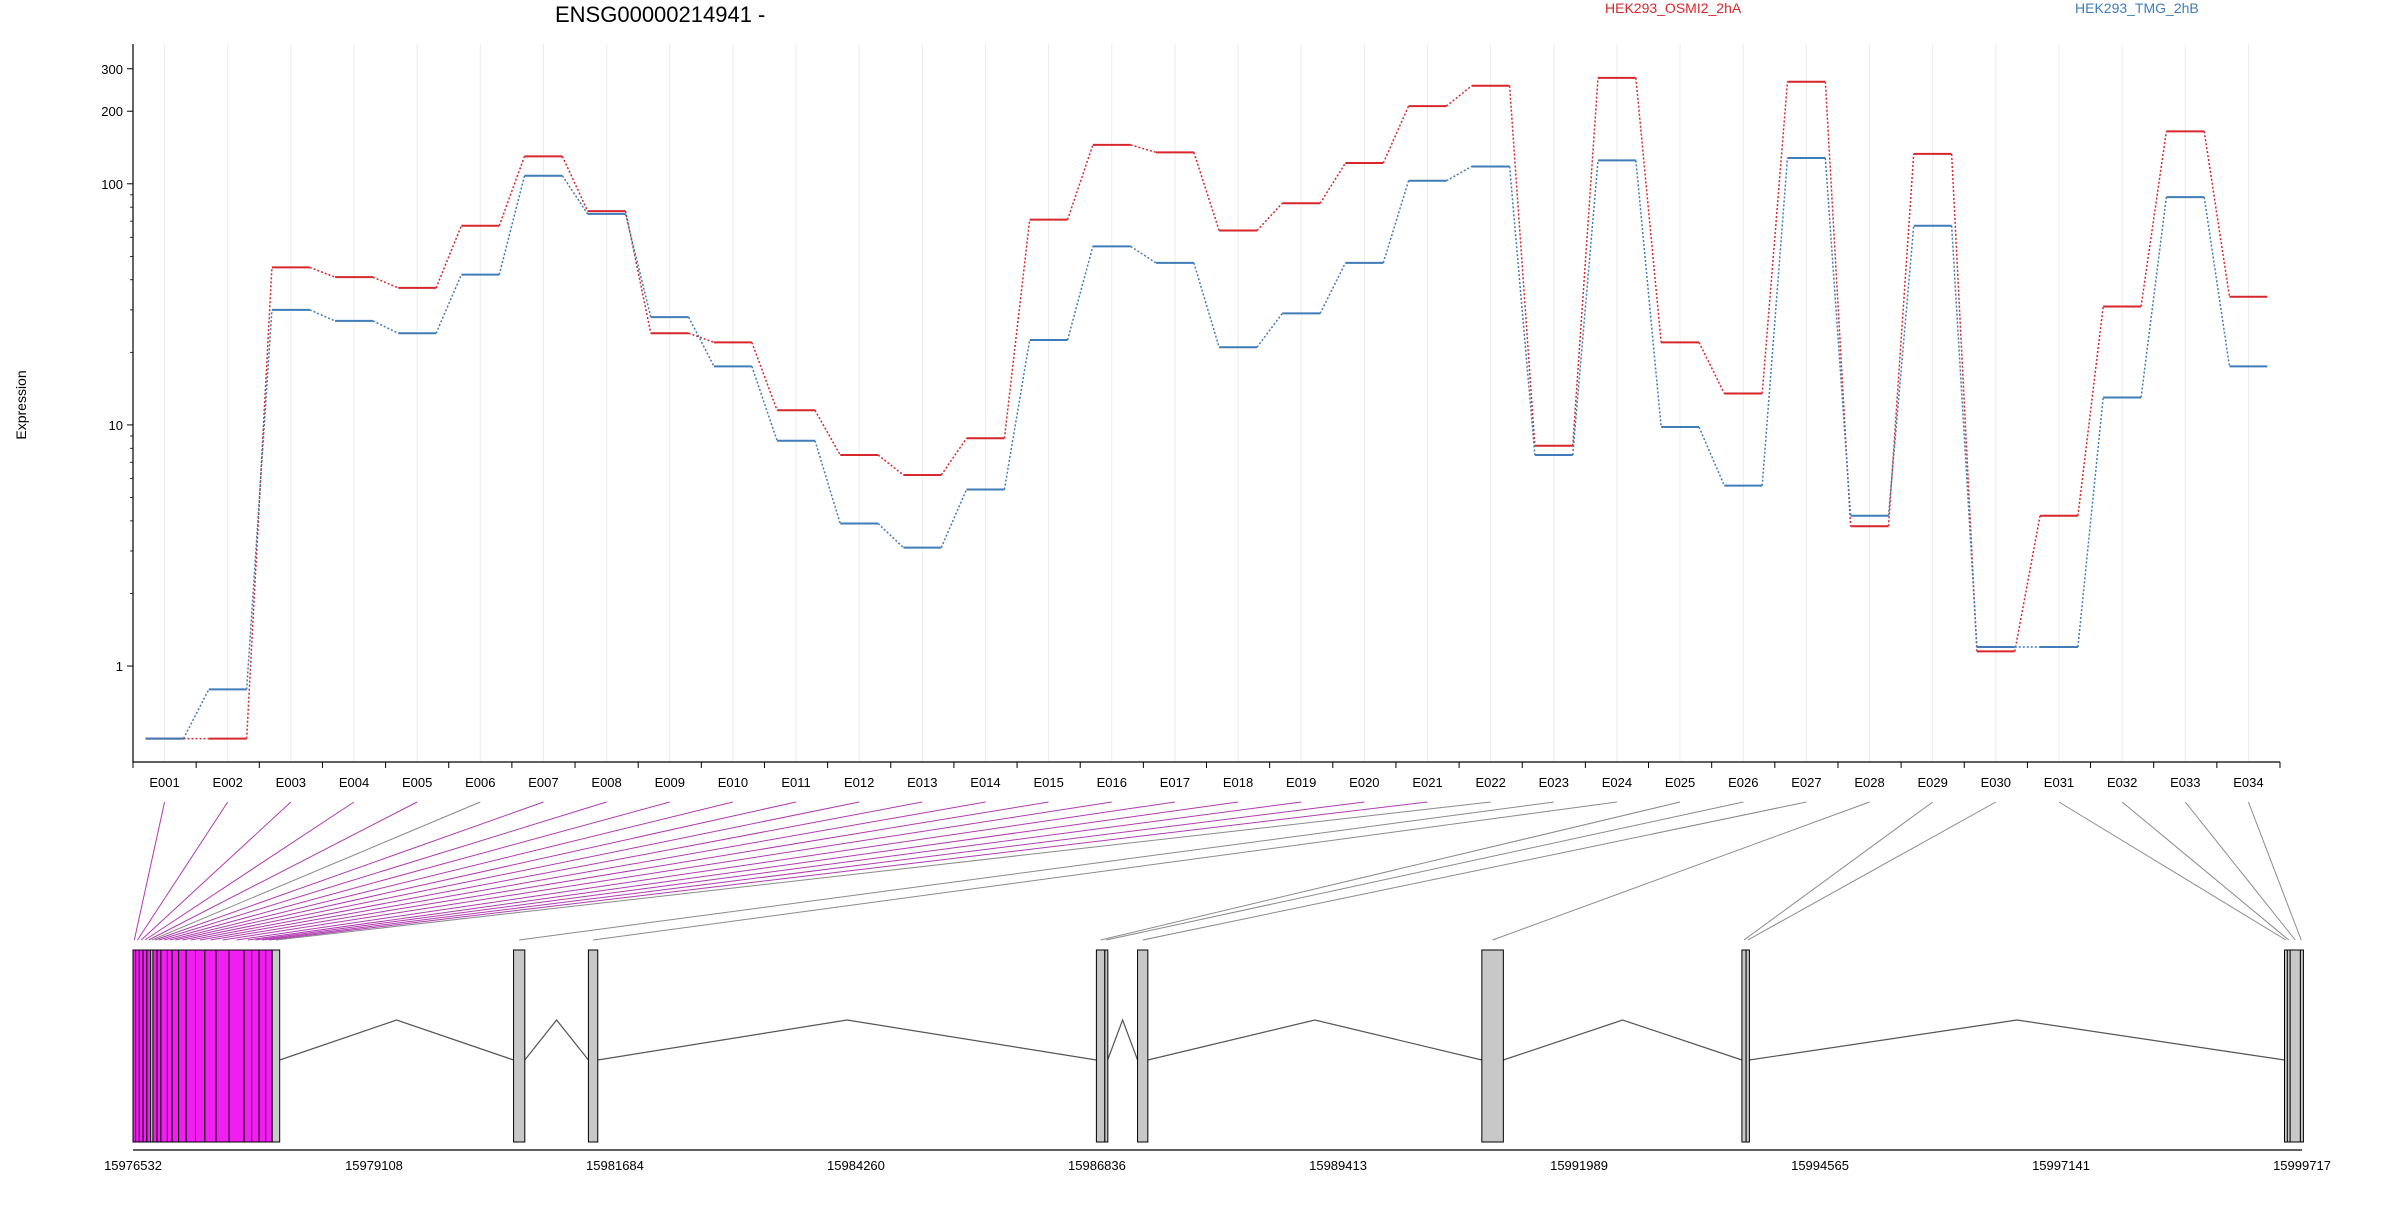 The height and width of the screenshot is (1205, 2400). I want to click on genomic-coordinate-label: 15979108, so click(374, 1165).